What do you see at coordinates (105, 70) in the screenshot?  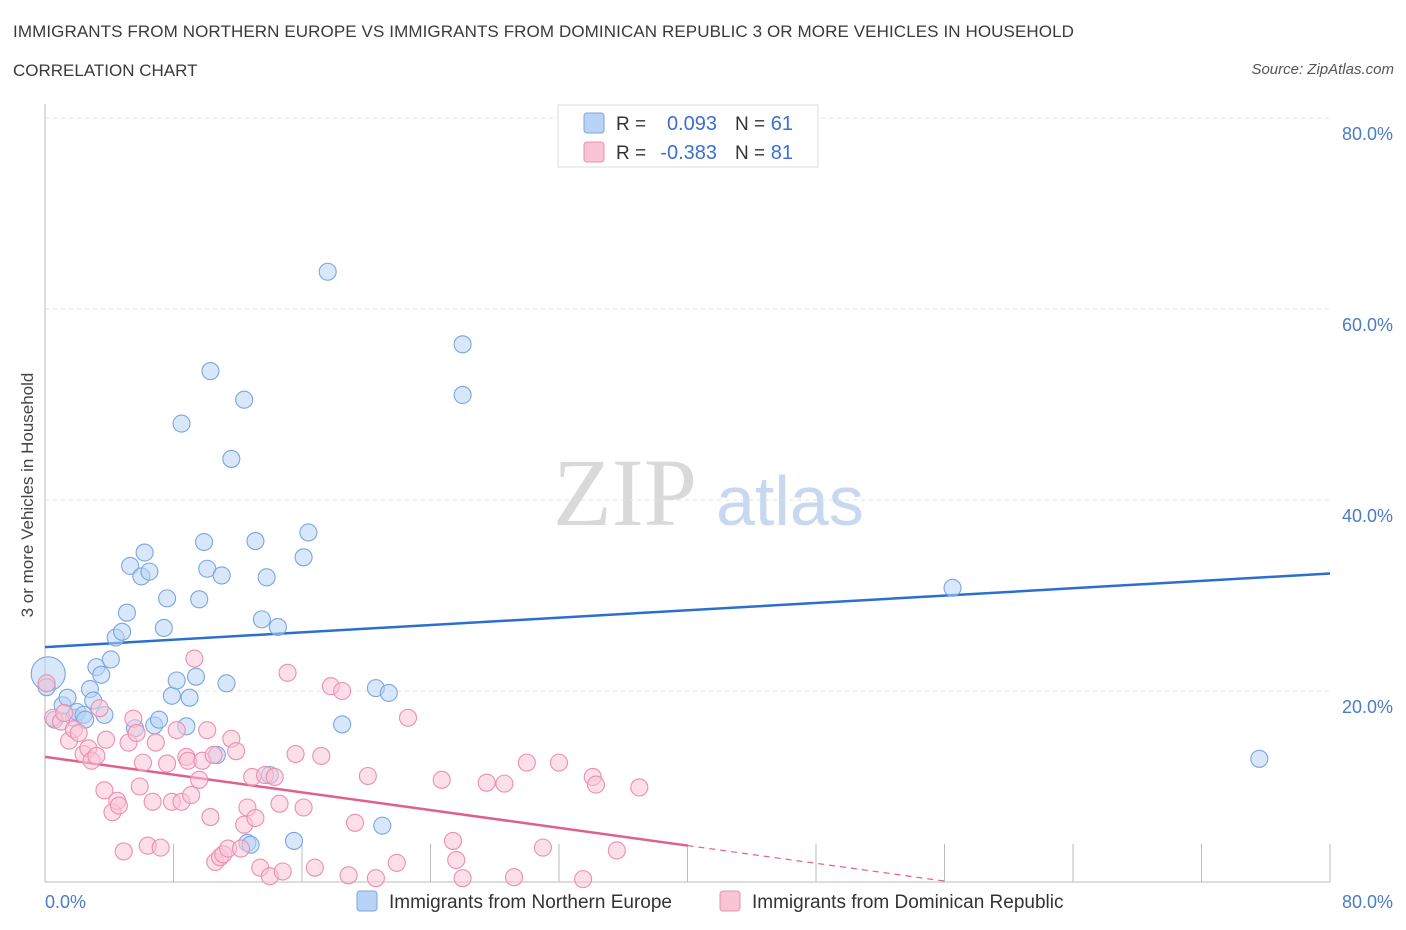 I see `chart-subtitle: CORRELATION CHART` at bounding box center [105, 70].